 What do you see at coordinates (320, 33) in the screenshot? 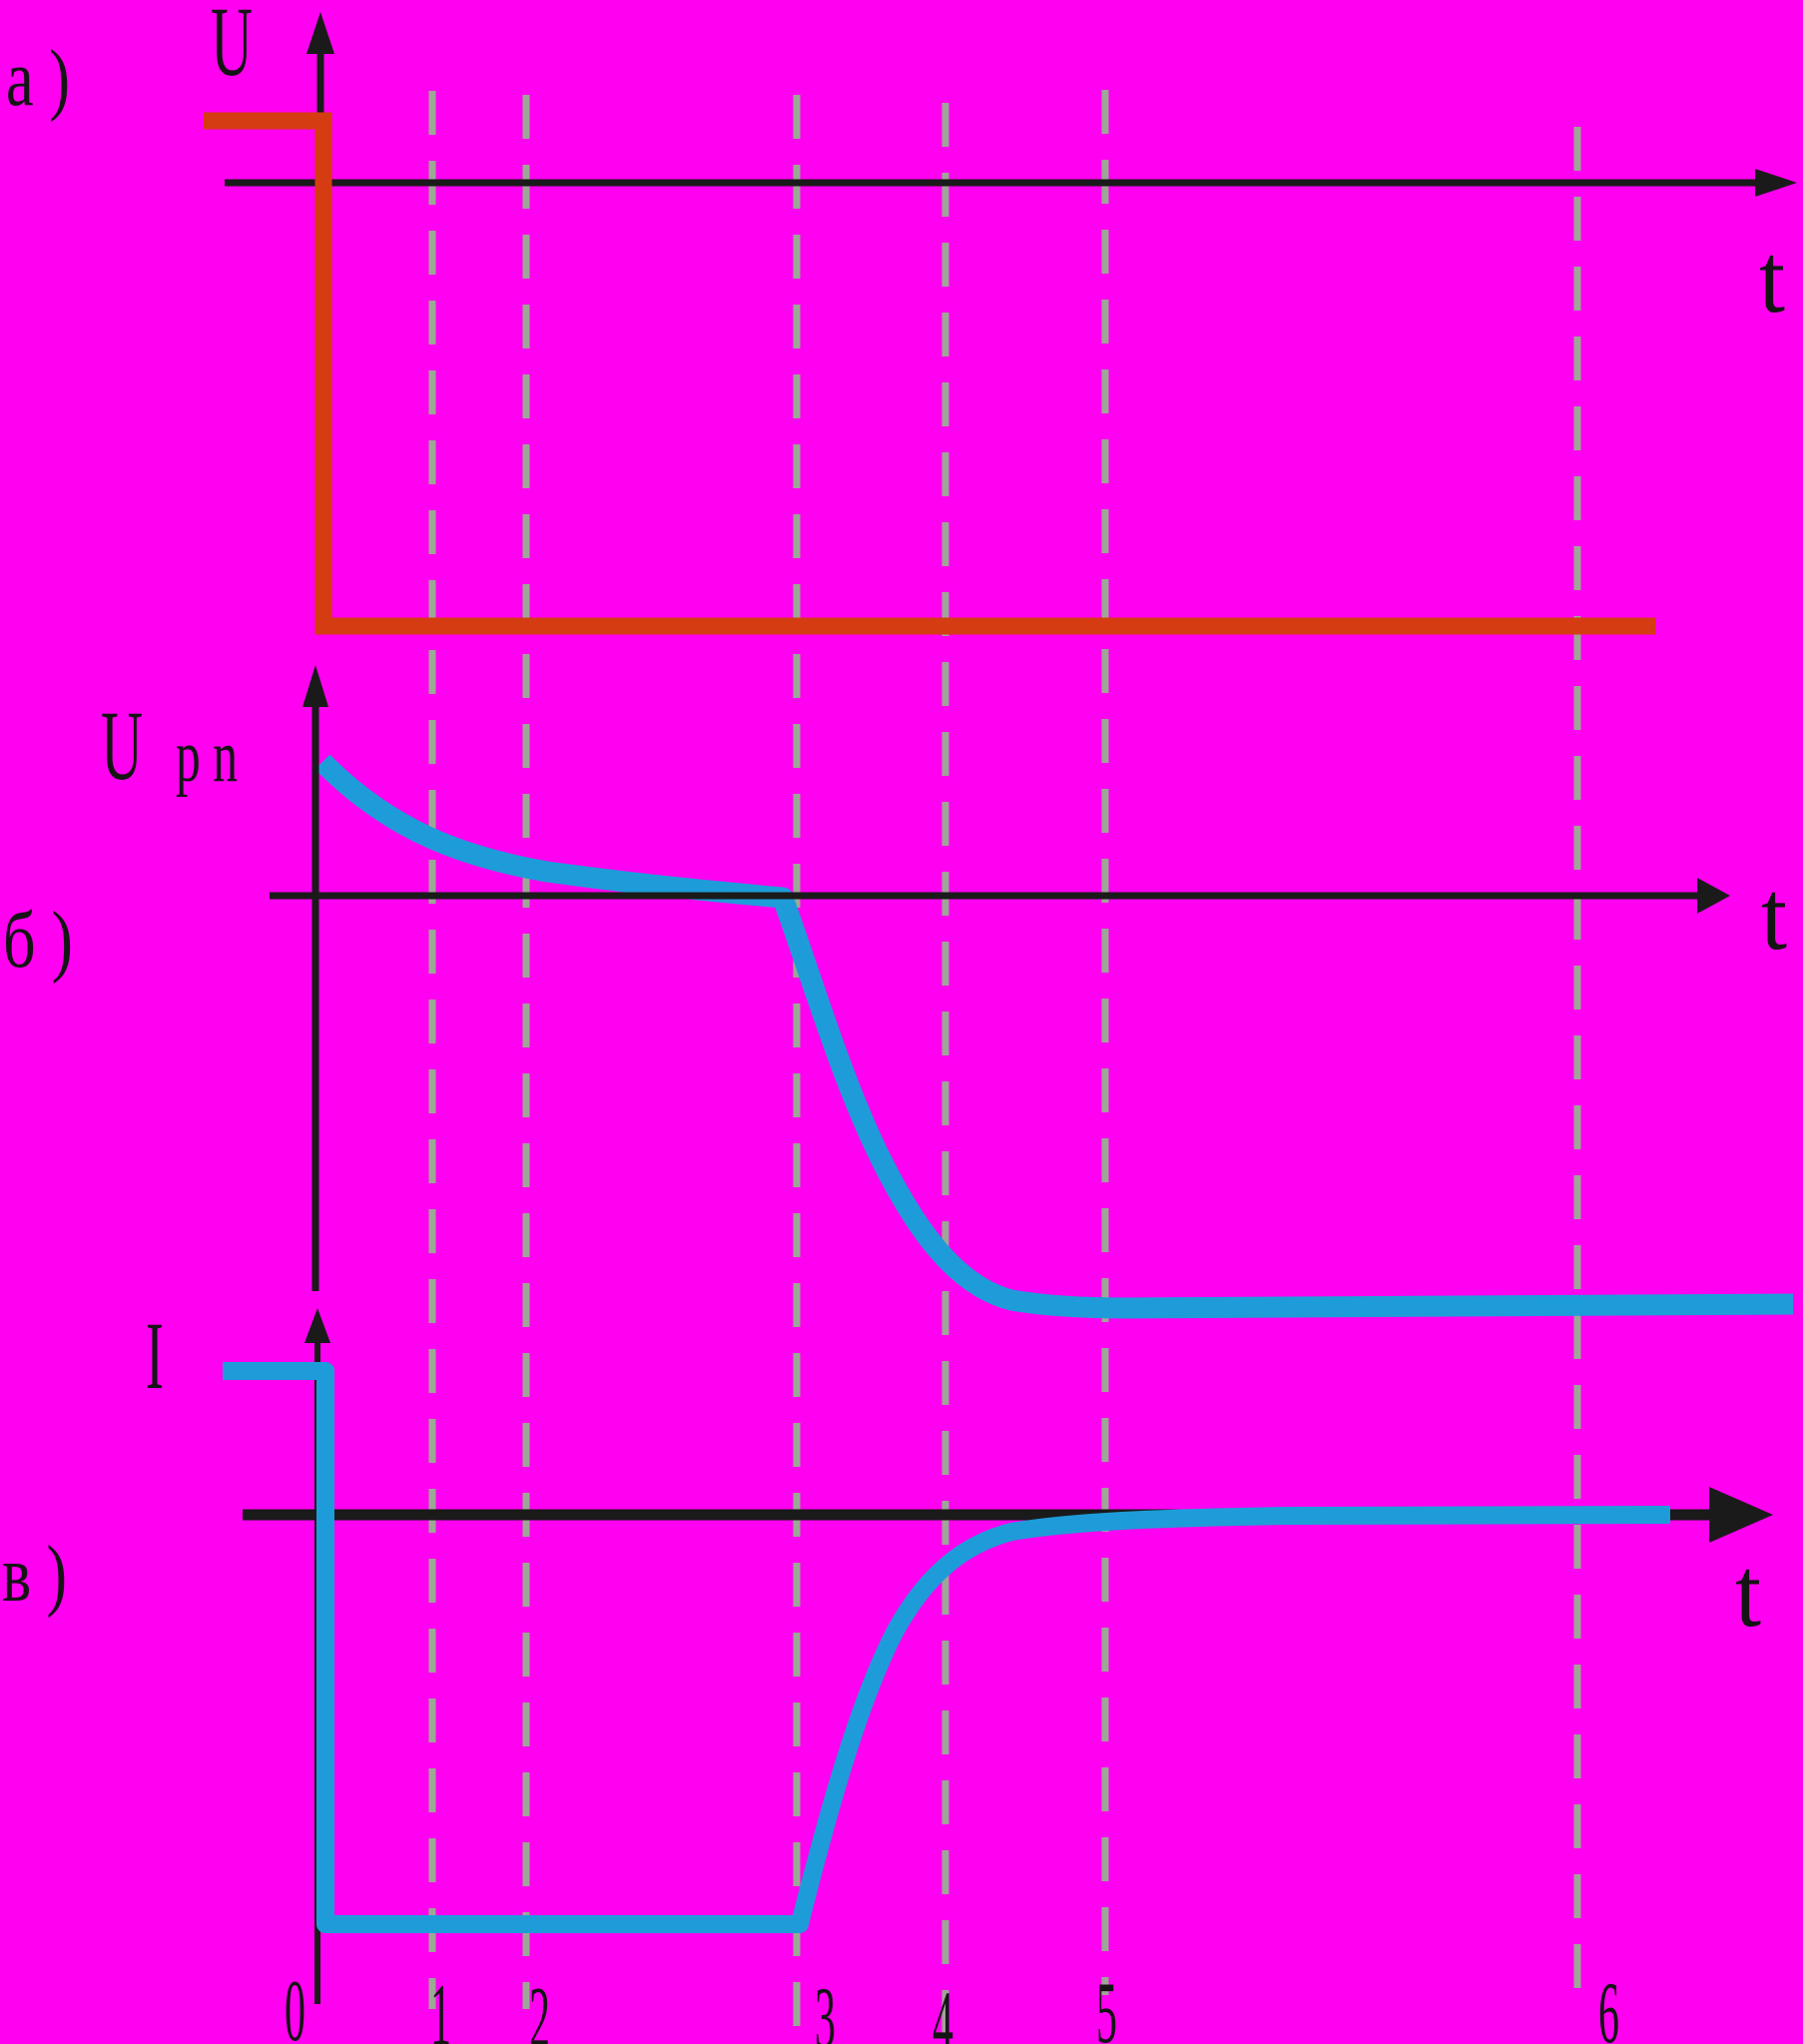
I see `panel-a-y-axis-arrow-icon` at bounding box center [320, 33].